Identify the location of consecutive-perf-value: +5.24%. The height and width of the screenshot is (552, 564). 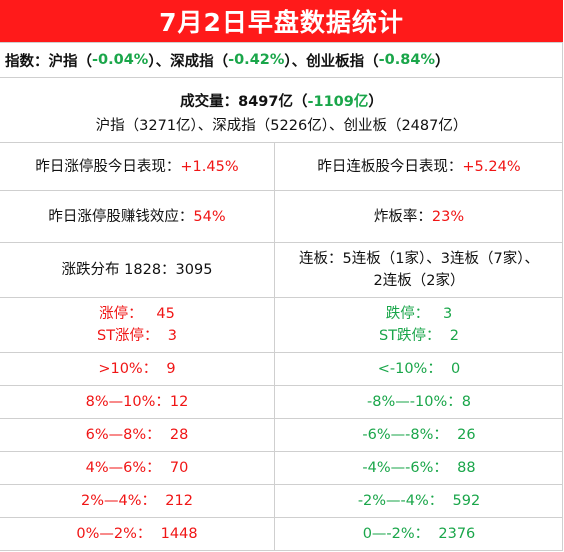
(491, 166).